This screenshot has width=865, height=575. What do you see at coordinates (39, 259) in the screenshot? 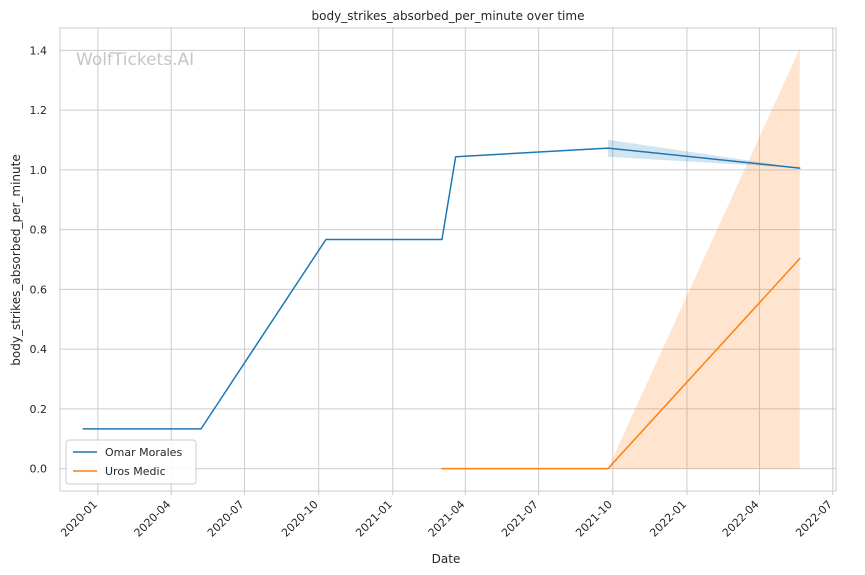
I see `y-axis-ticks: 0.0 0.2 0.4 0.6 0.8 1.0 1.2 1.4` at bounding box center [39, 259].